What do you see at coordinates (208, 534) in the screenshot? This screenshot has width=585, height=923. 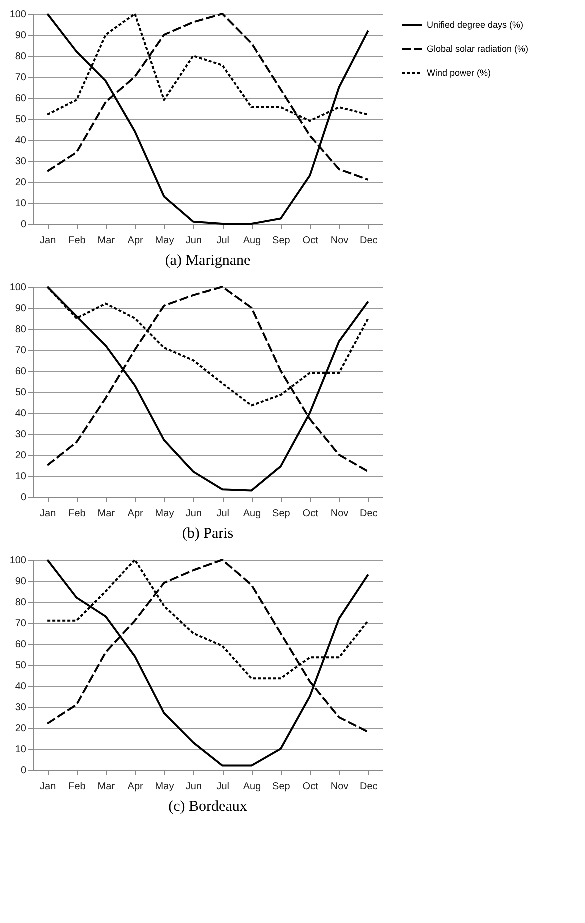 I see `text: (b) Paris` at bounding box center [208, 534].